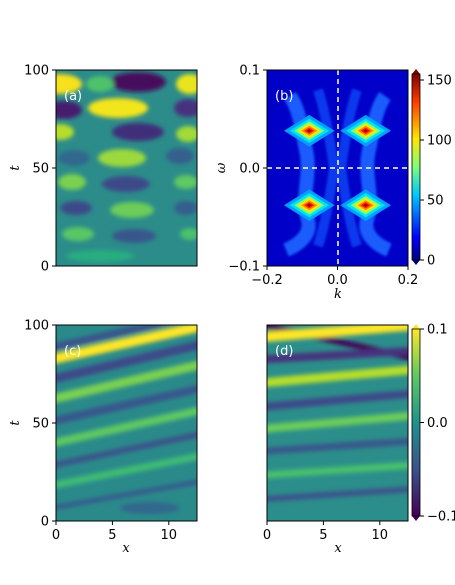 The image size is (455, 585). I want to click on panel-c-ylabel: t, so click(15, 423).